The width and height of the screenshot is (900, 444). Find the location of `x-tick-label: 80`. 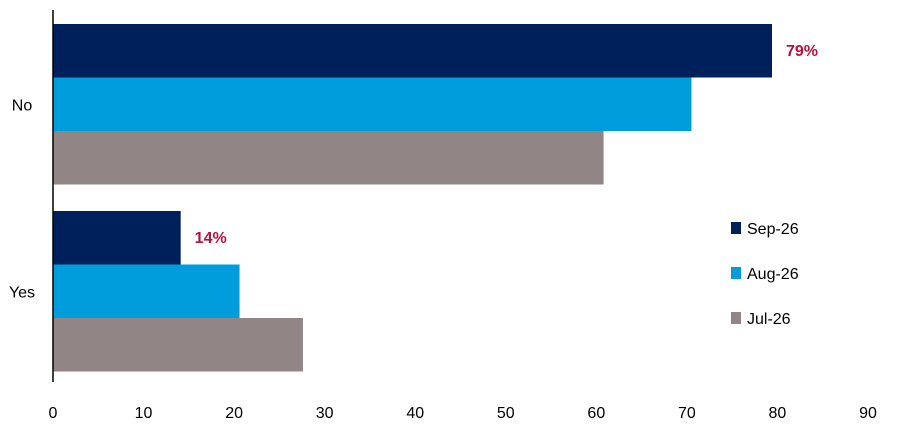

x-tick-label: 80 is located at coordinates (778, 413).